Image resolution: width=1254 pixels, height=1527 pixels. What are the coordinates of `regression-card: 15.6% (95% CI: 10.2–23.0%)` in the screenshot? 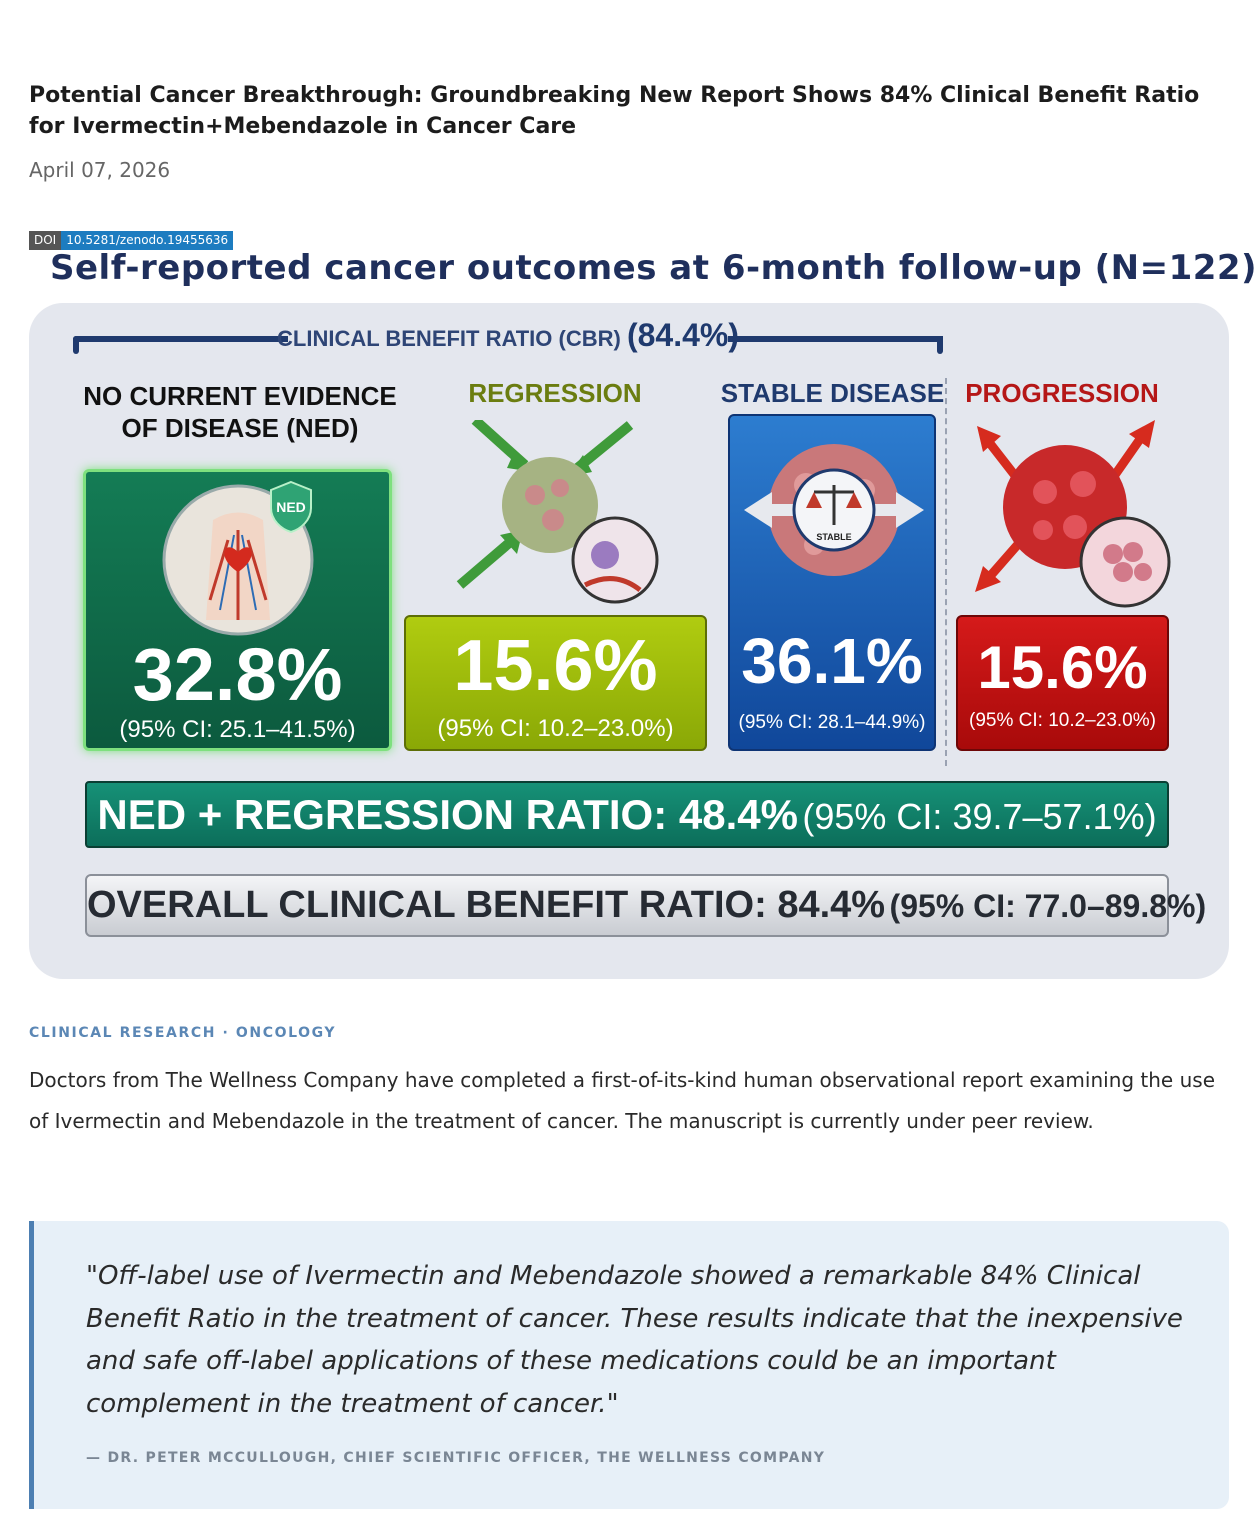 It's located at (555, 683).